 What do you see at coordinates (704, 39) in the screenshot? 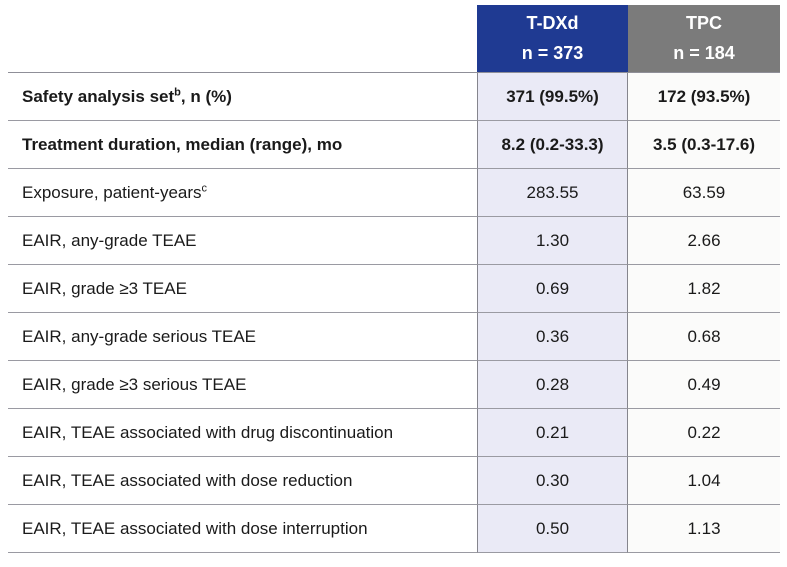
I see `column-header-tpc: TPC n = 184` at bounding box center [704, 39].